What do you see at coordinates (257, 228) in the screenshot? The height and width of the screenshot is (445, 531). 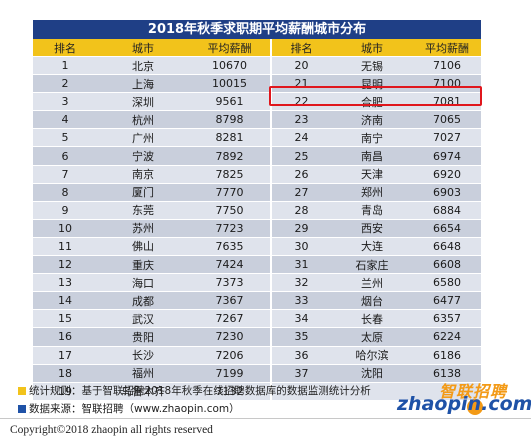 I see `table-row: 10 苏州 7723 29 西安 6654` at bounding box center [257, 228].